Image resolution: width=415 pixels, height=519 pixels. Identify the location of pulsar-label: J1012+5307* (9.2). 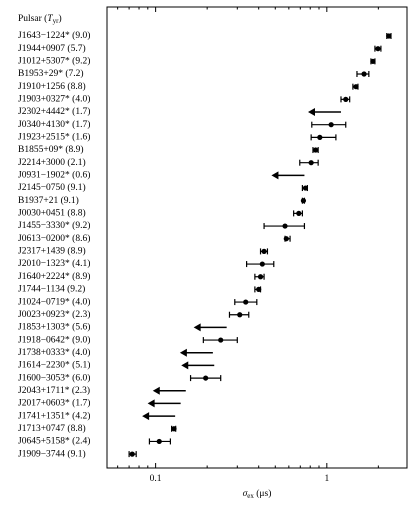
(54, 61).